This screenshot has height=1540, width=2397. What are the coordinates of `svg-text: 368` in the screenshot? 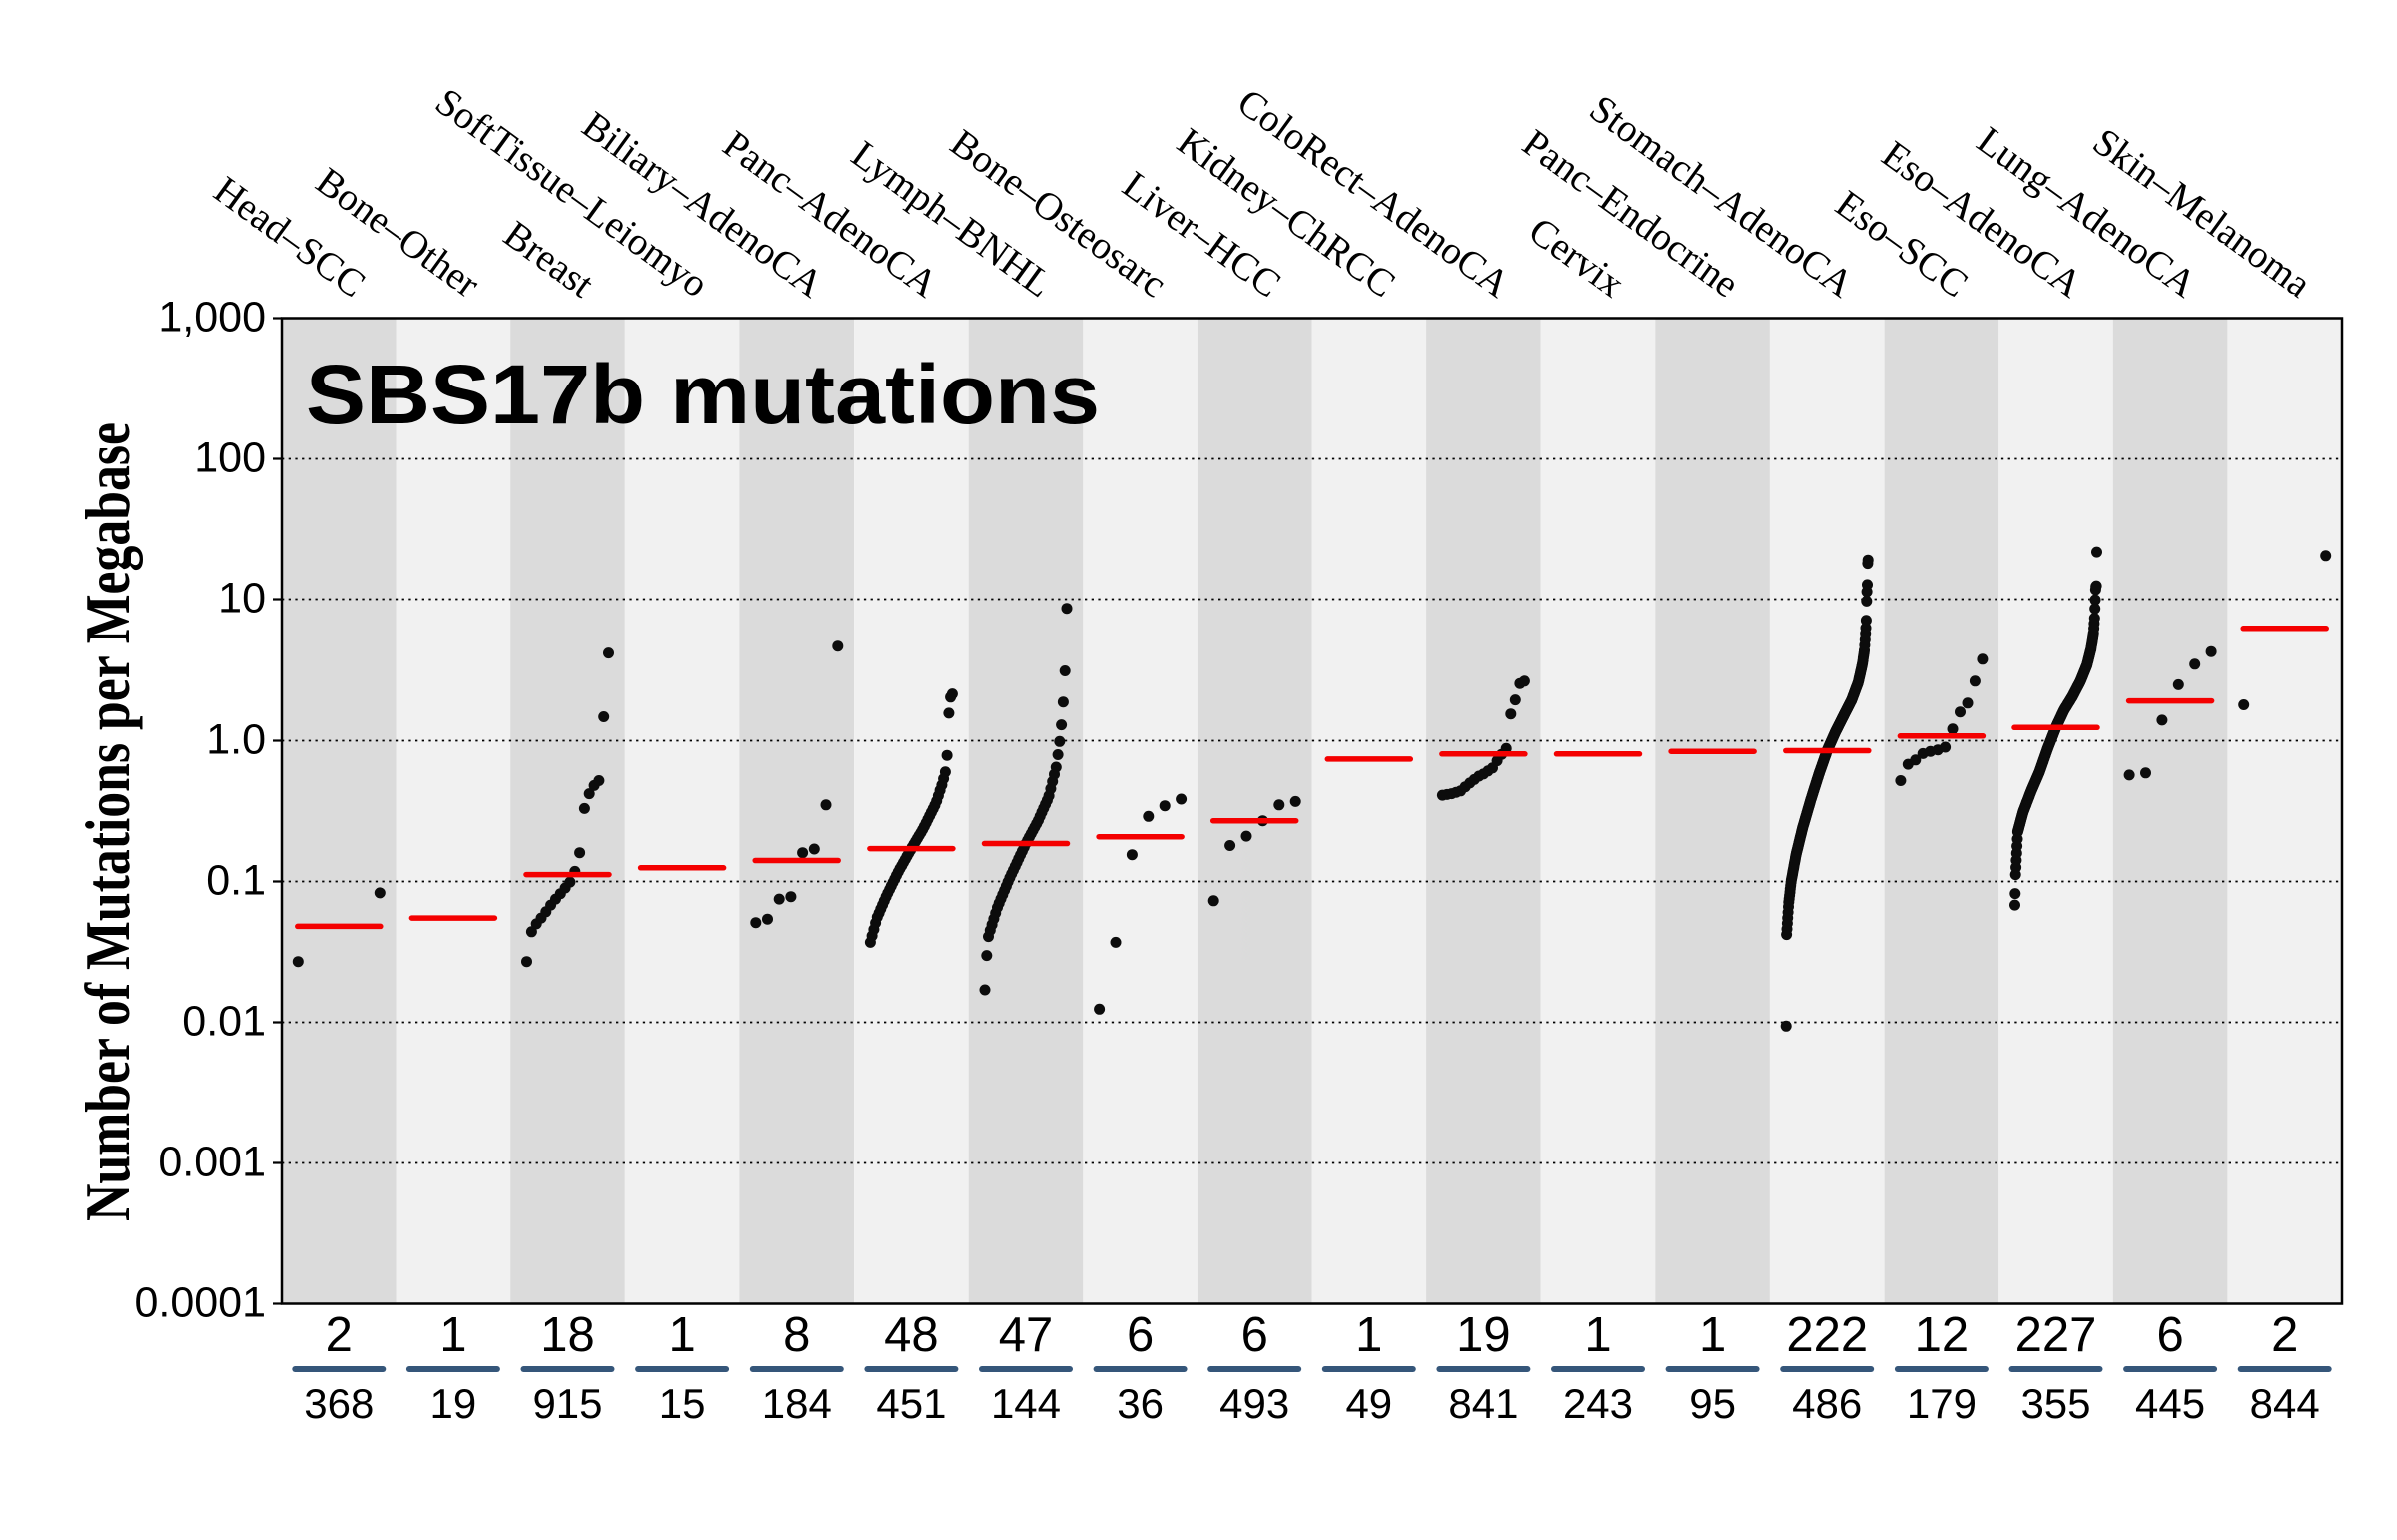 It's located at (339, 1404).